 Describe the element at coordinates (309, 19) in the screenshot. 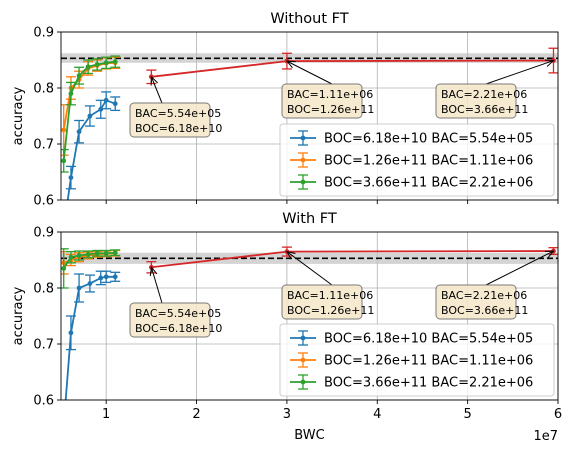

I see `chart-title: Without FT` at that location.